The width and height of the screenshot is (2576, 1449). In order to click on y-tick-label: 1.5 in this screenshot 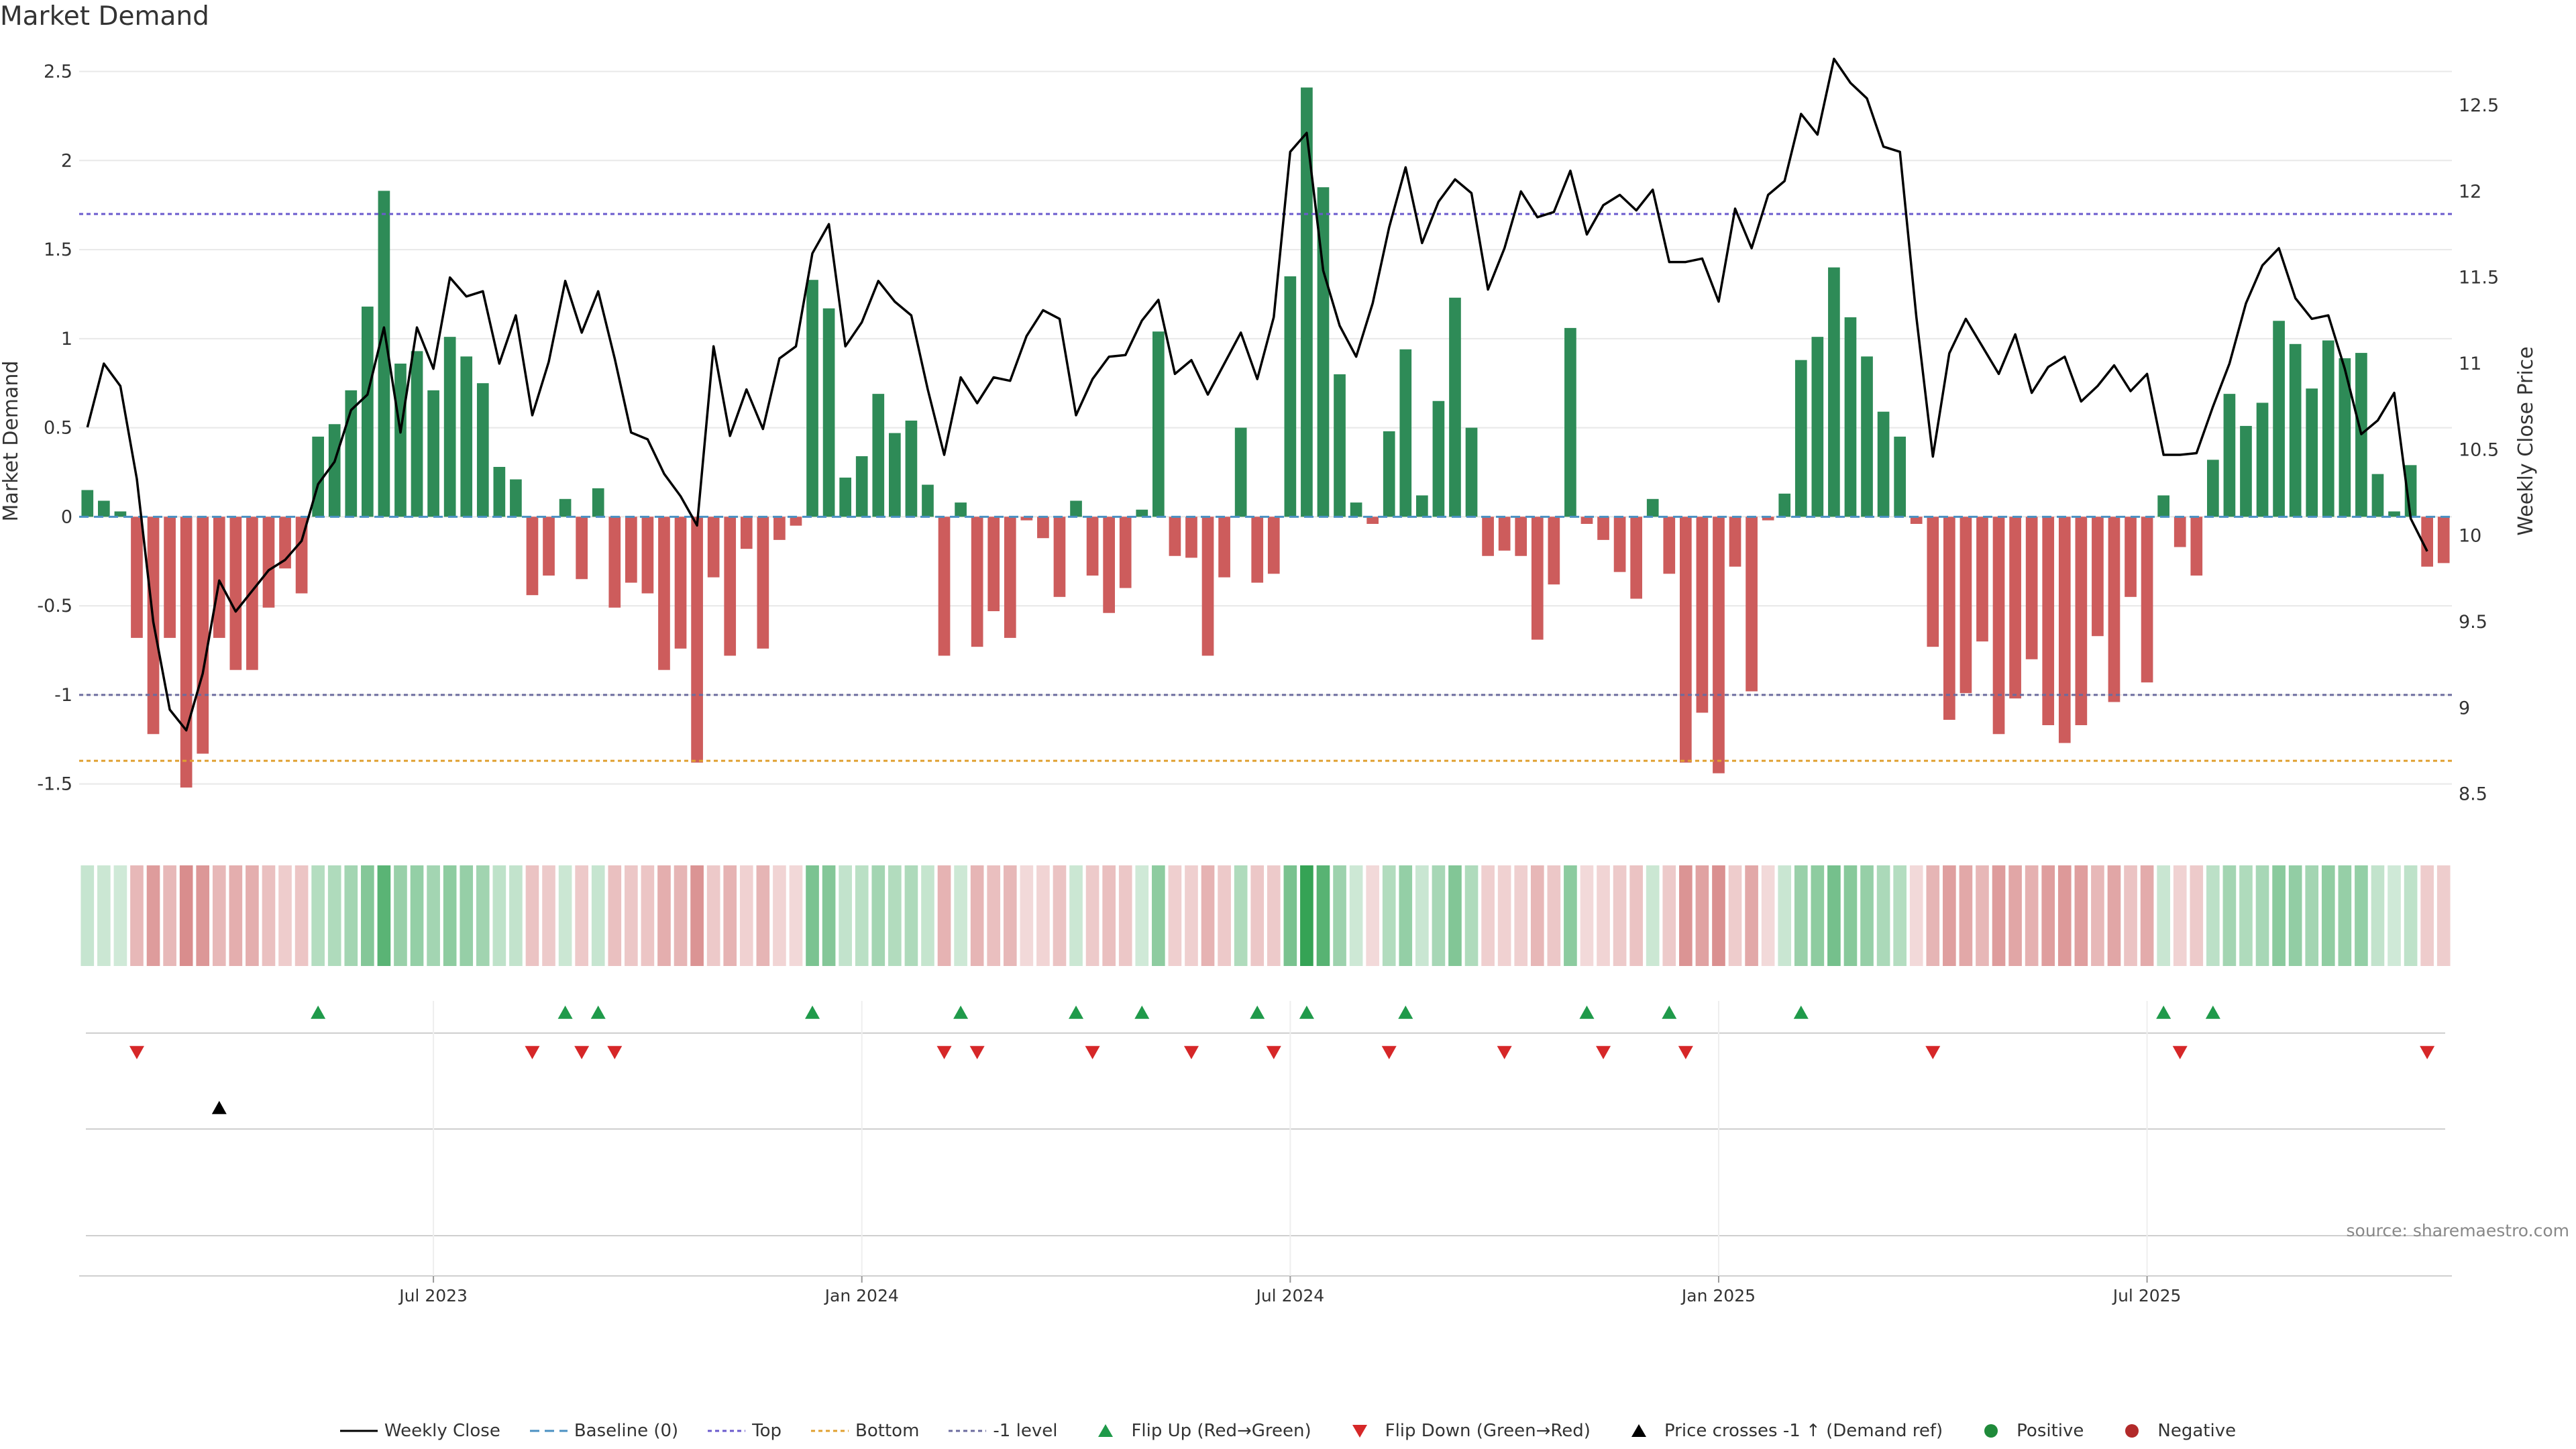, I will do `click(58, 249)`.